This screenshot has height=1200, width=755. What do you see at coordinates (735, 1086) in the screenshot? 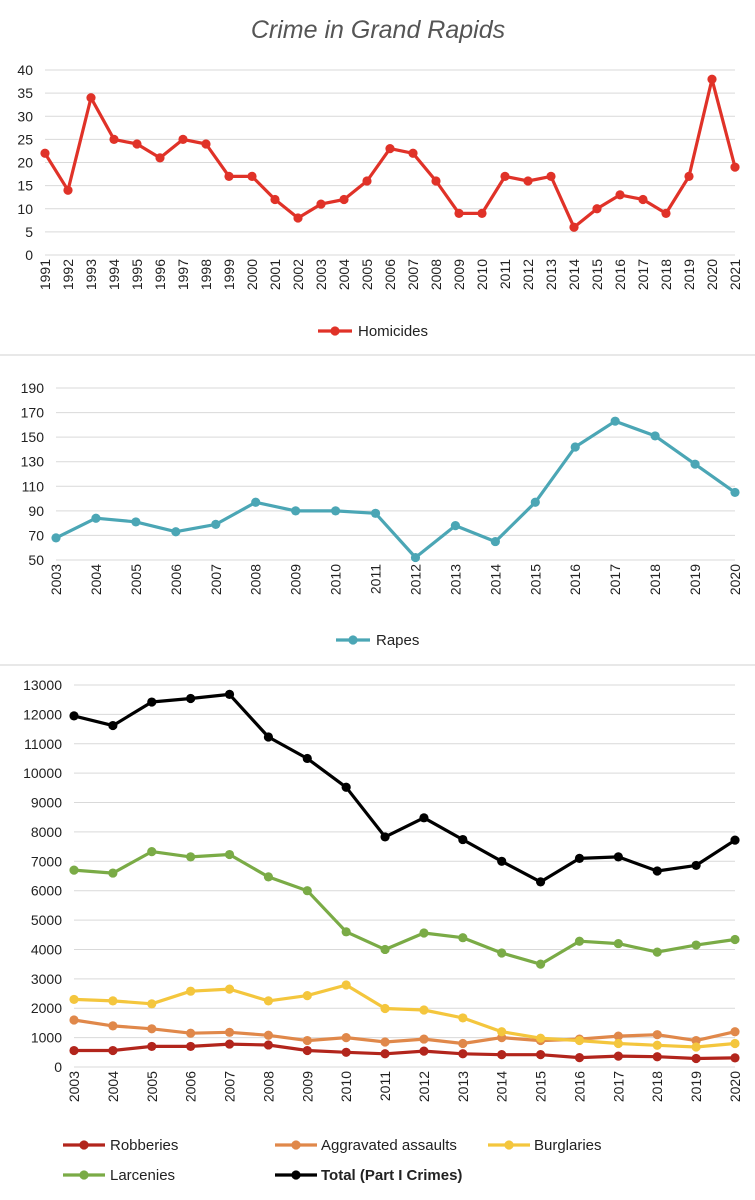
I see `x-tick-label: 2020` at bounding box center [735, 1086].